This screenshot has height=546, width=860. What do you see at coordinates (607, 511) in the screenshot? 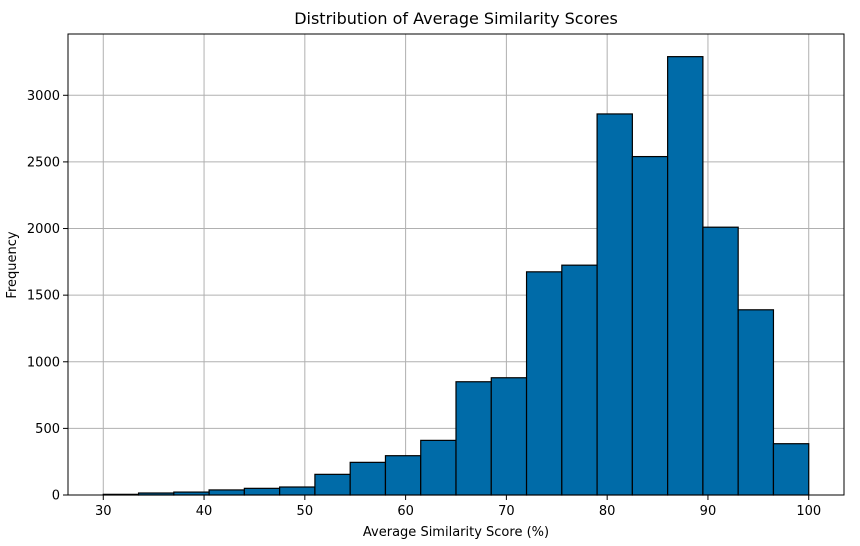
I see `x-tick-label: 80` at bounding box center [607, 511].